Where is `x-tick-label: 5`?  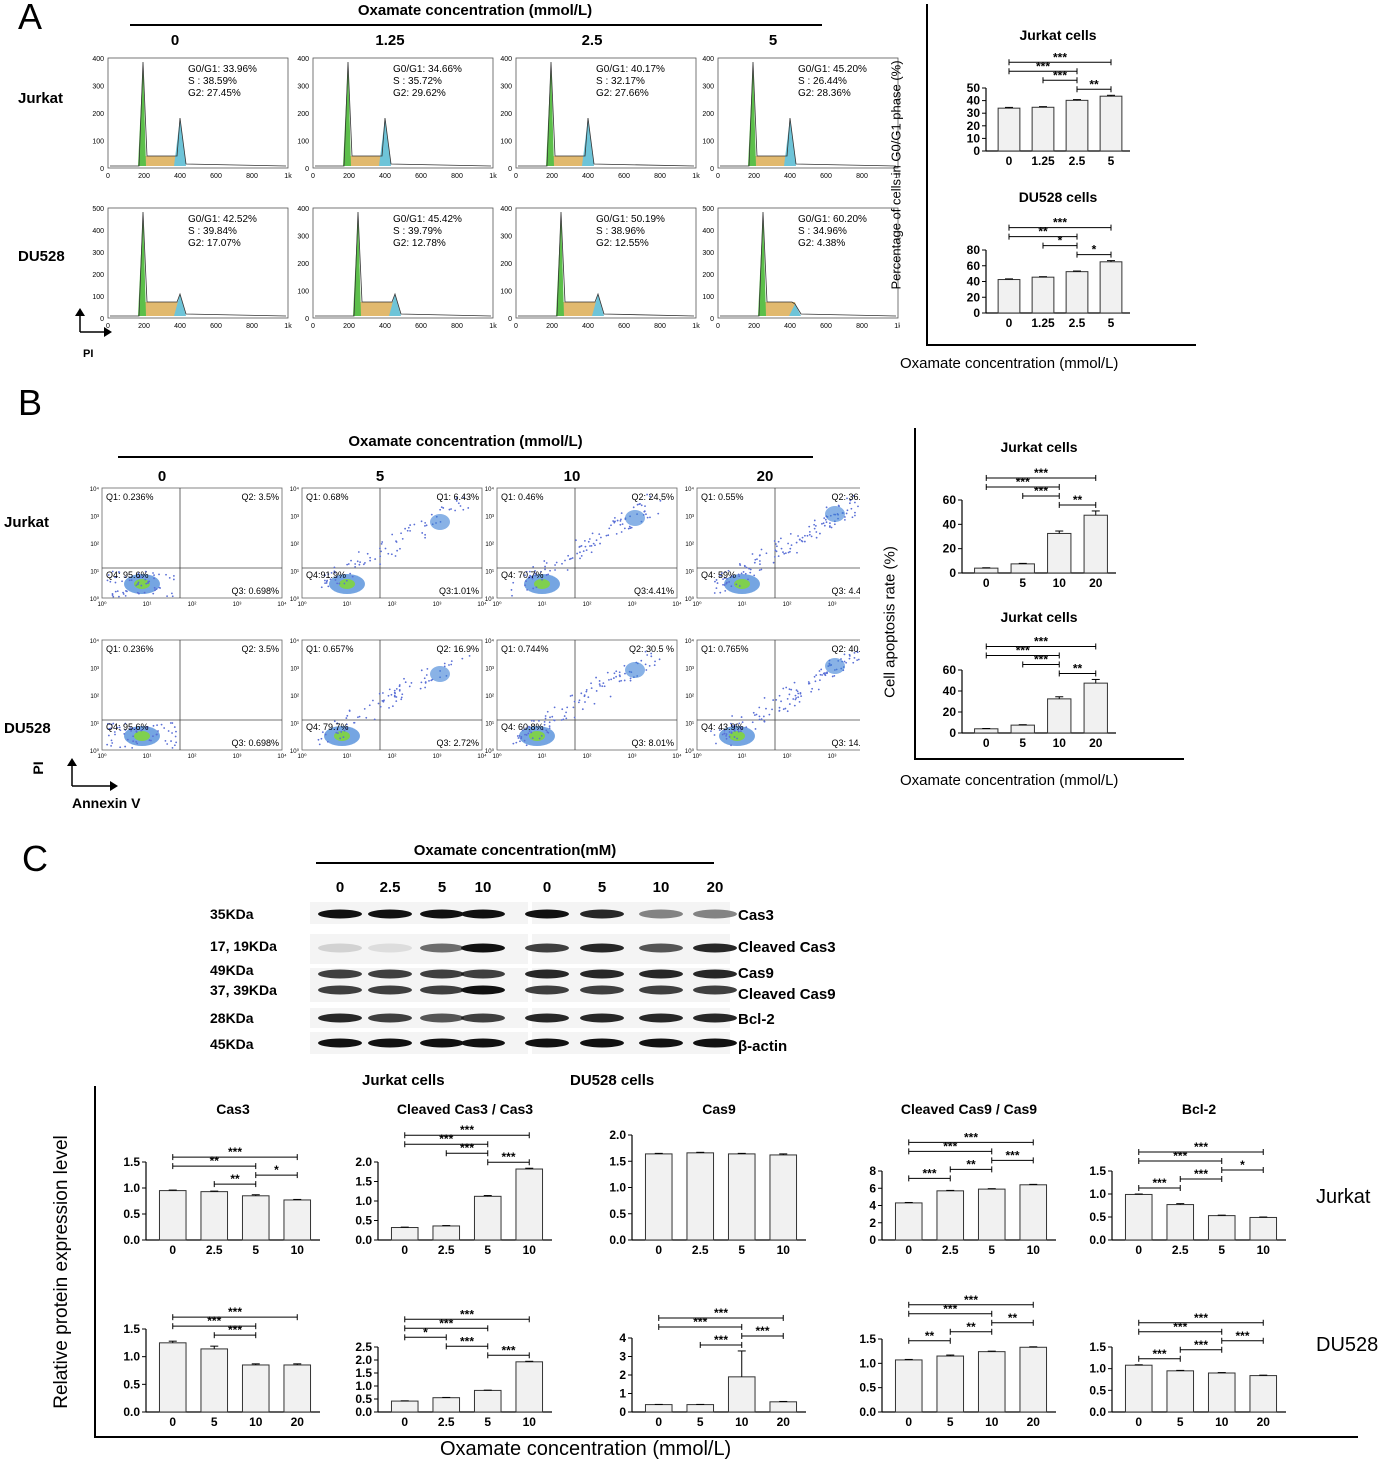 x-tick-label: 5 is located at coordinates (741, 1250).